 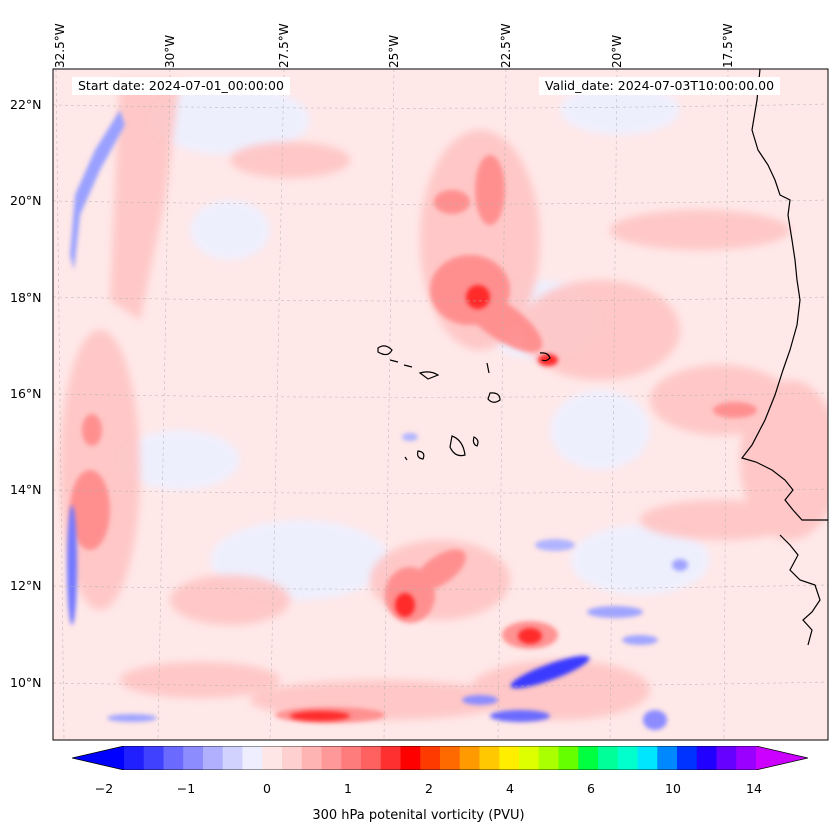 What do you see at coordinates (418, 815) in the screenshot?
I see `colorbar-title: 300 hPa potenital vorticity (PVU)` at bounding box center [418, 815].